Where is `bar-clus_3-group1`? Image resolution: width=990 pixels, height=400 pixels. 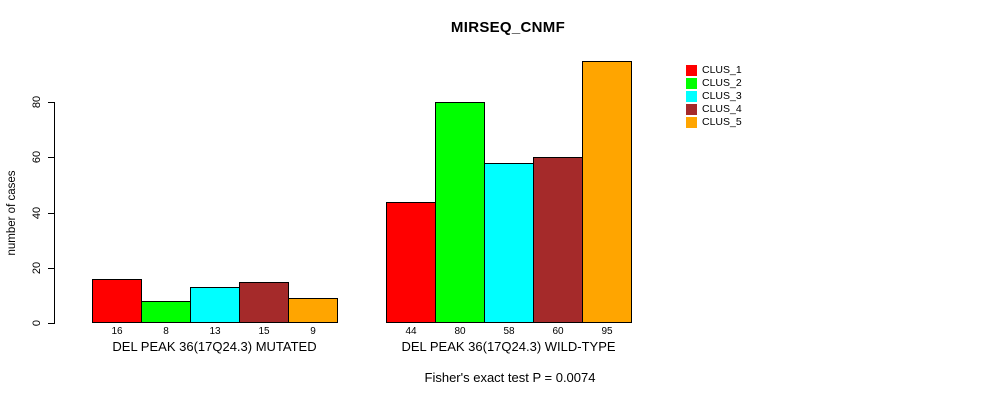 bar-clus_3-group1 is located at coordinates (215, 305).